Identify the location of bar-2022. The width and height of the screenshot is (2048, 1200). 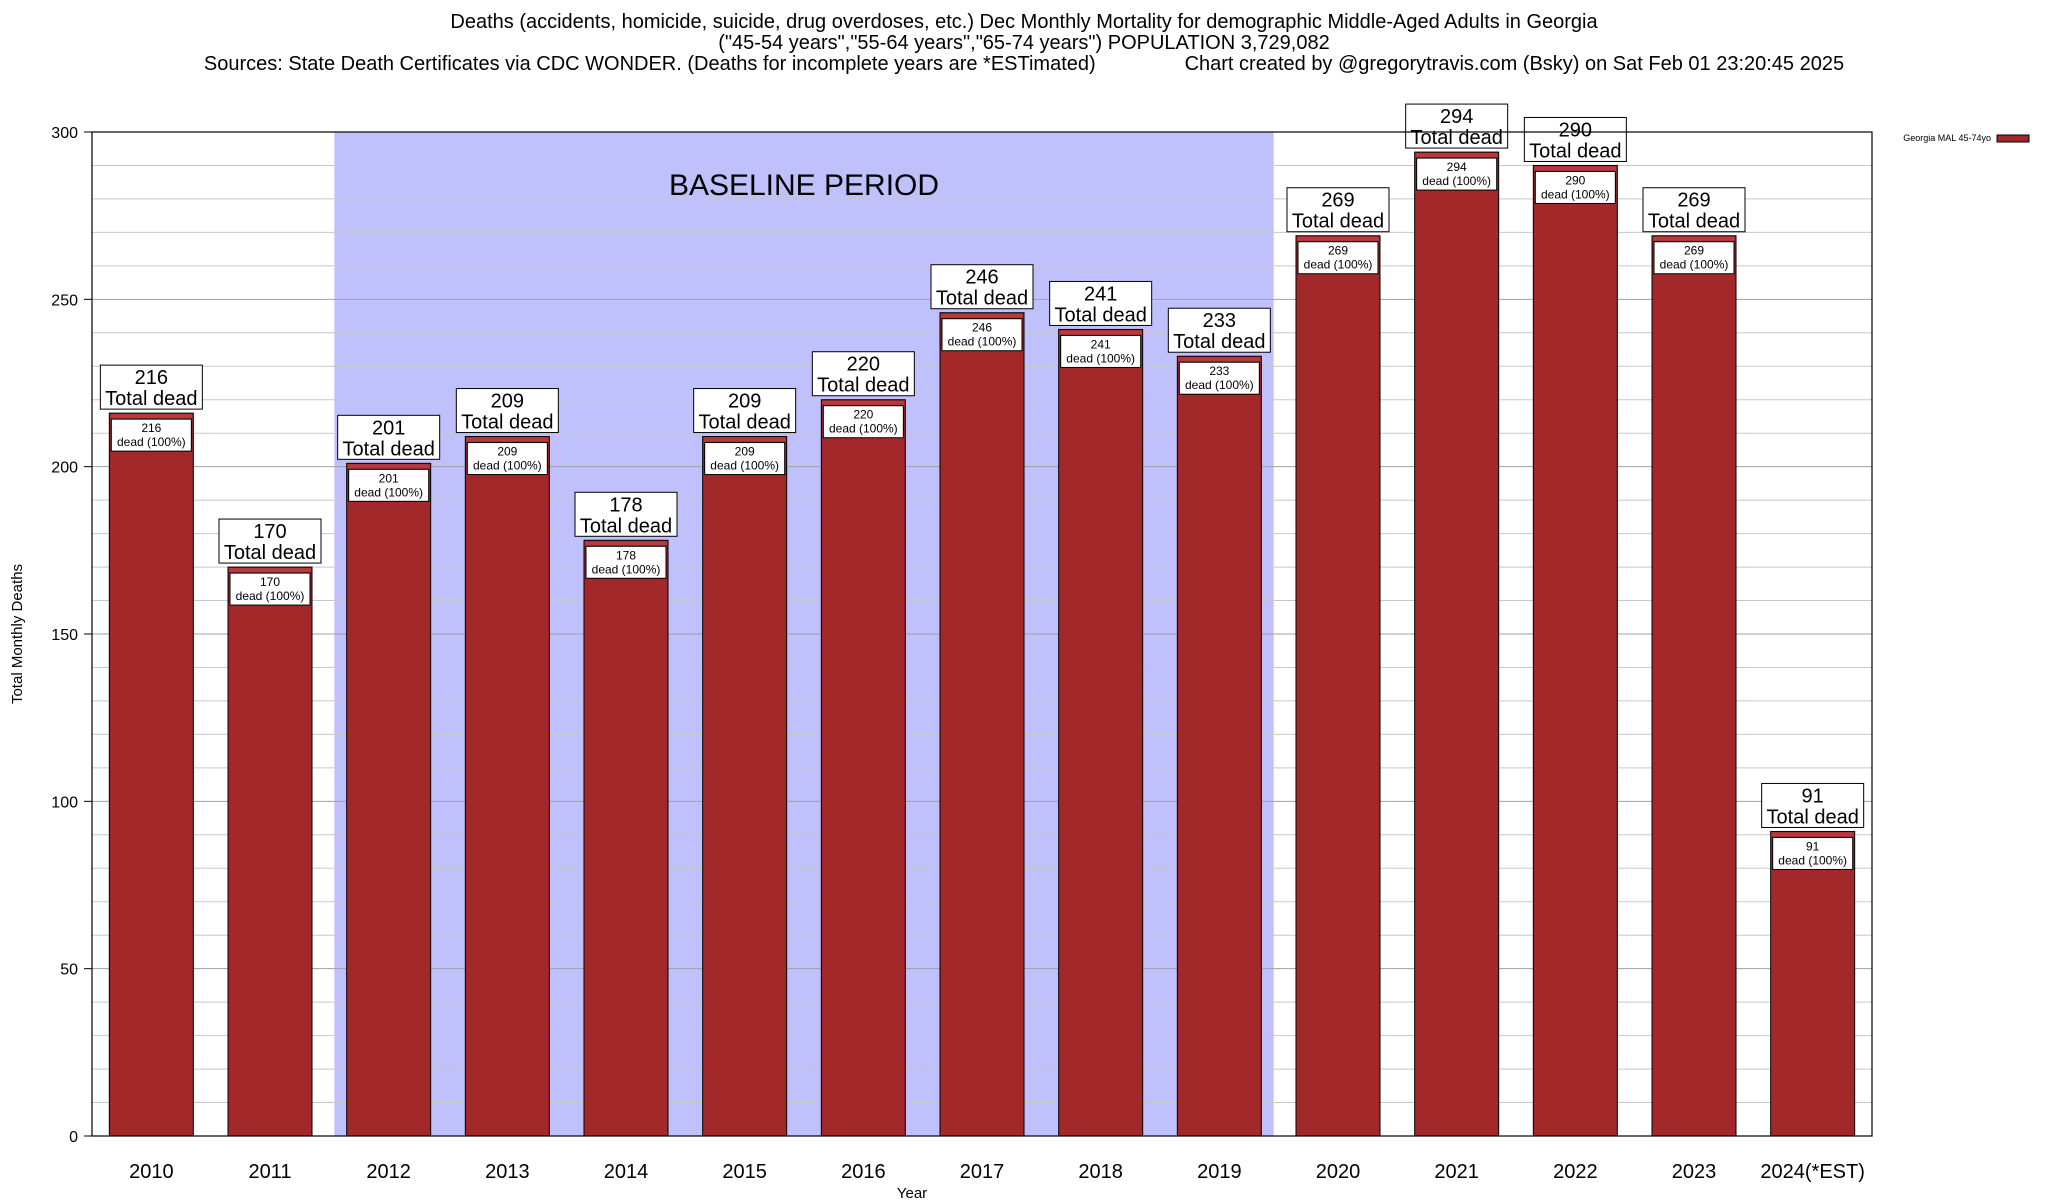
(1575, 650).